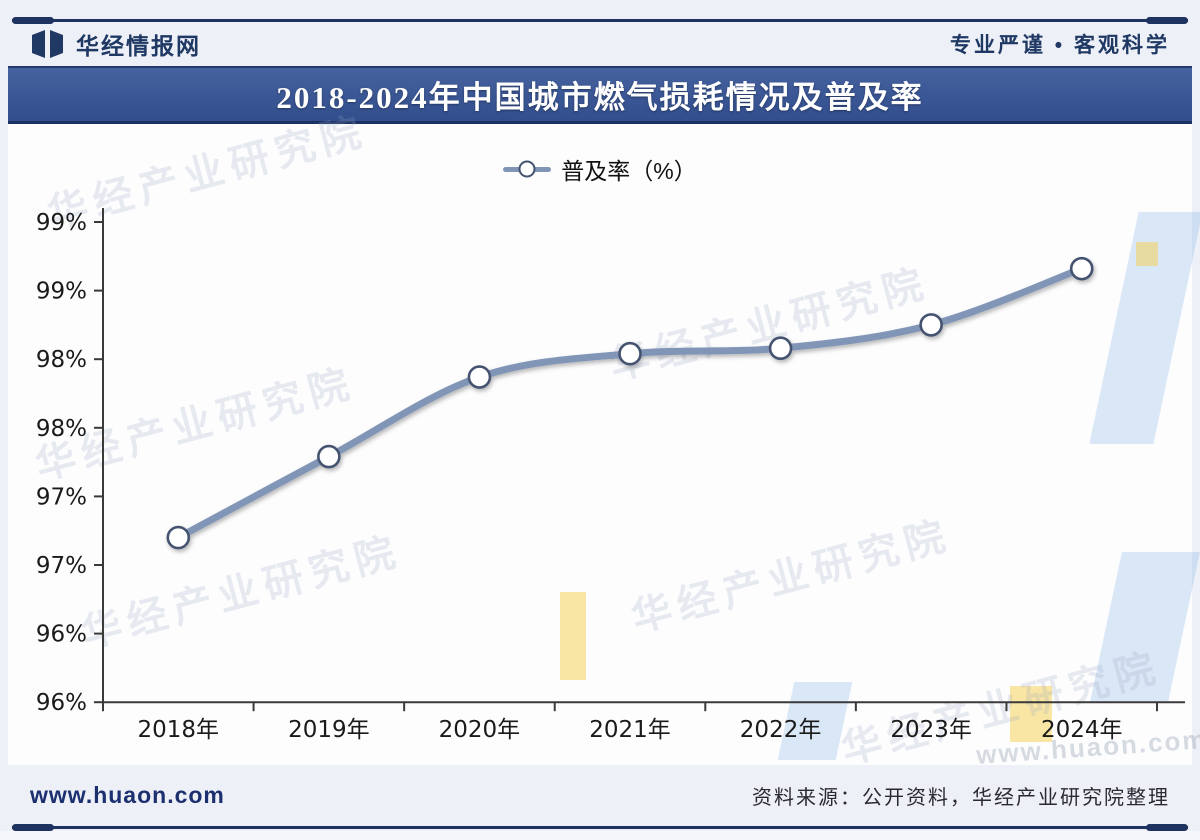  I want to click on x-axis-label: 2021年, so click(630, 730).